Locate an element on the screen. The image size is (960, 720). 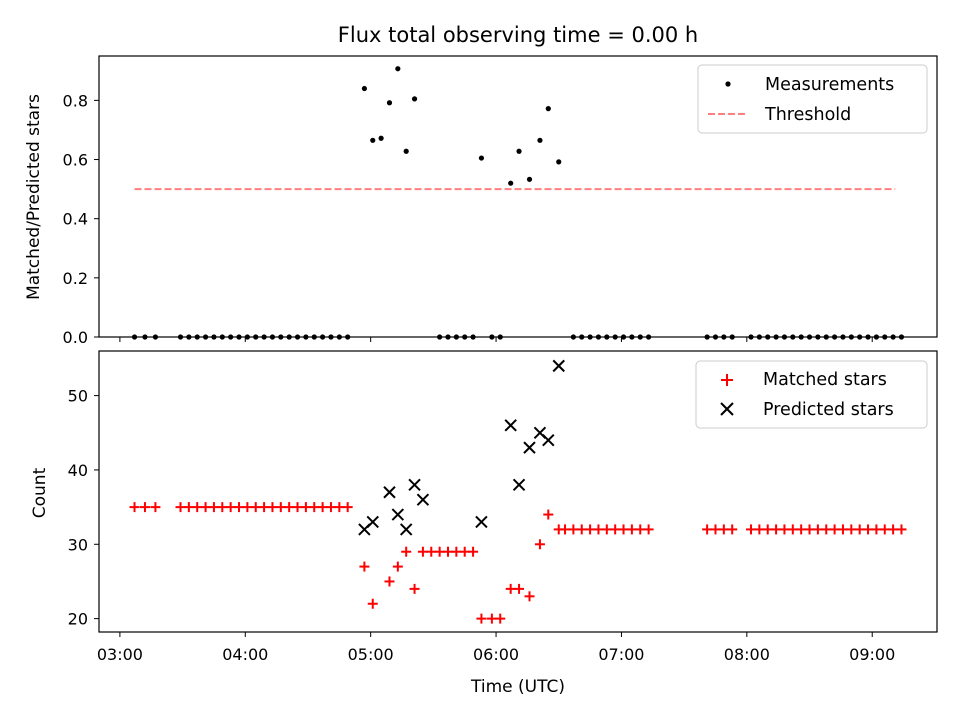
legend-marker-predicted is located at coordinates (727, 409).